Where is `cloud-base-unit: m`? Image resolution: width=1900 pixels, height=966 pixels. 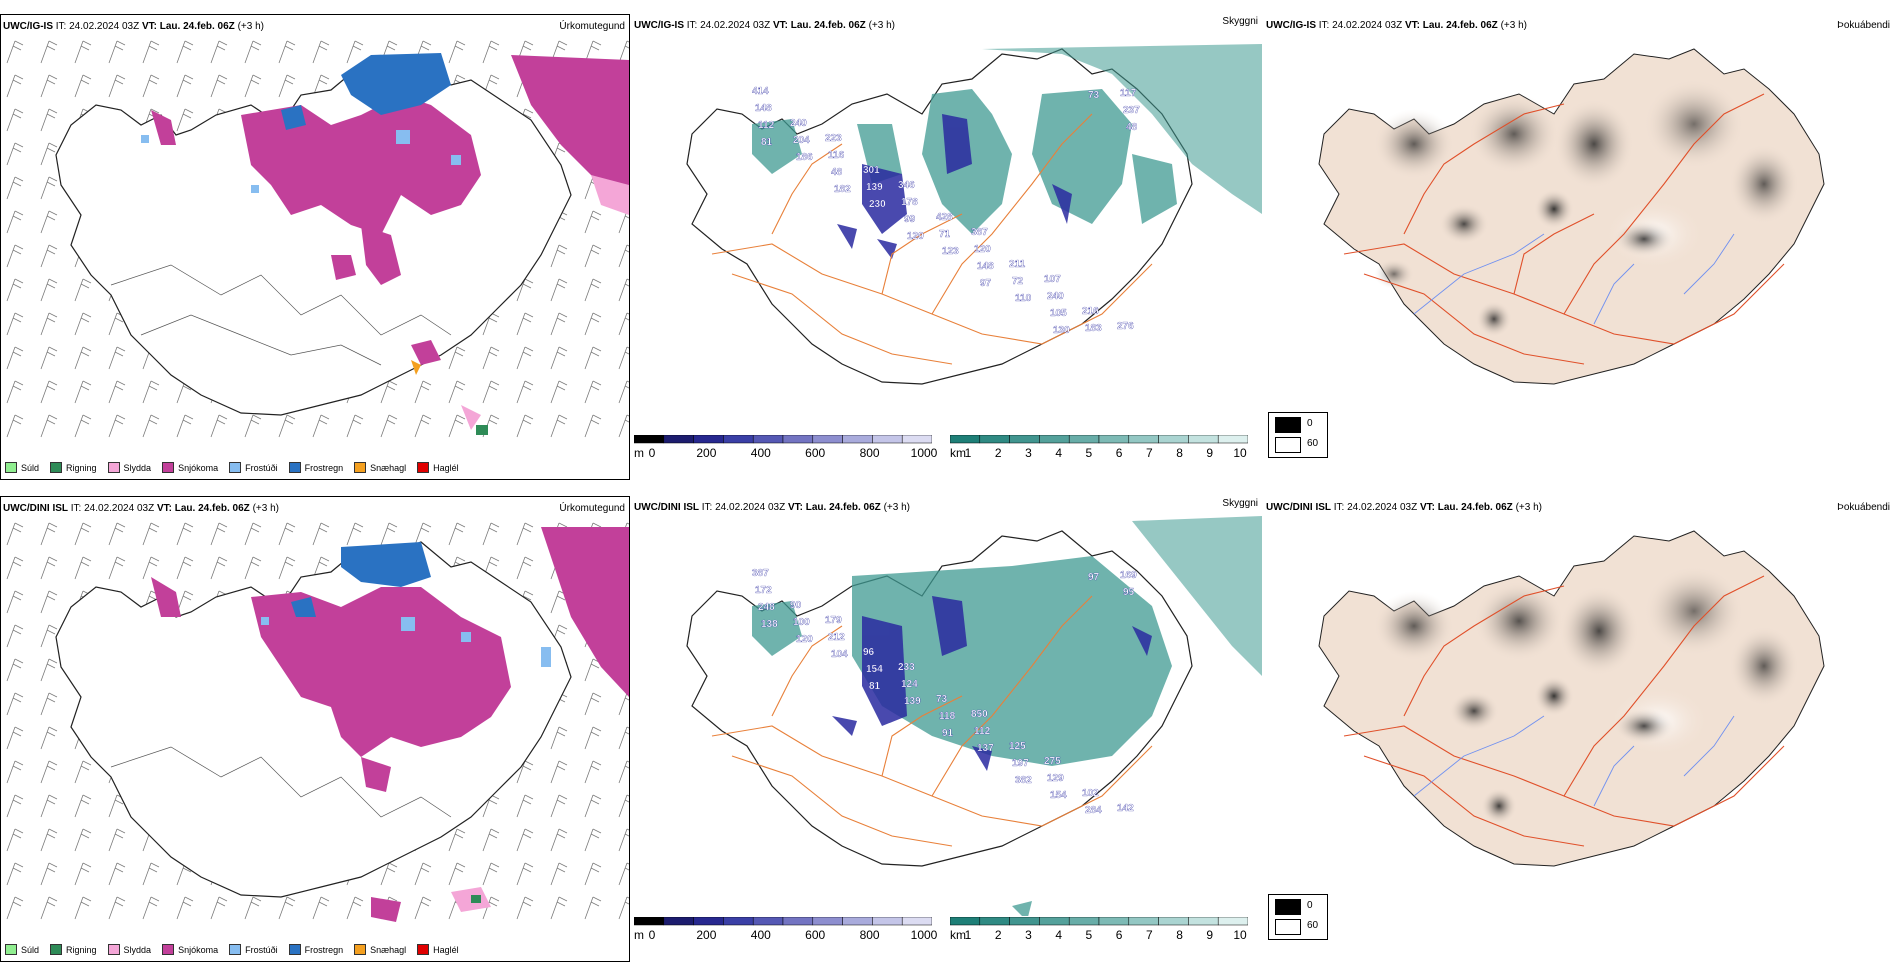
cloud-base-unit: m is located at coordinates (639, 935).